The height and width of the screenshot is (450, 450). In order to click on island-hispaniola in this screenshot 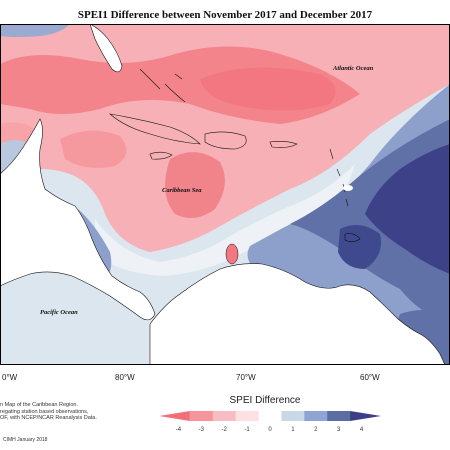, I will do `click(225, 140)`.